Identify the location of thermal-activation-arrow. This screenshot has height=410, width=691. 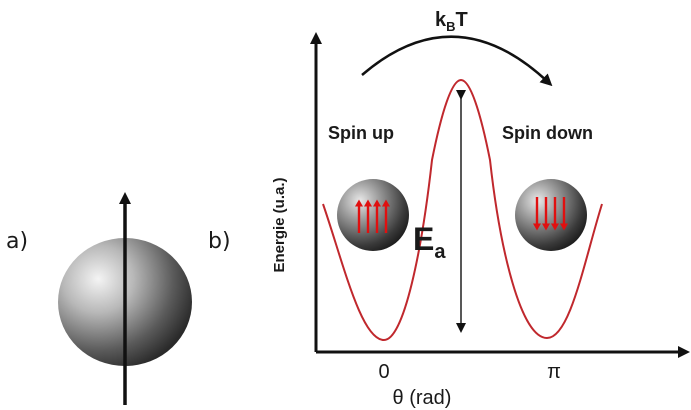
(457, 61).